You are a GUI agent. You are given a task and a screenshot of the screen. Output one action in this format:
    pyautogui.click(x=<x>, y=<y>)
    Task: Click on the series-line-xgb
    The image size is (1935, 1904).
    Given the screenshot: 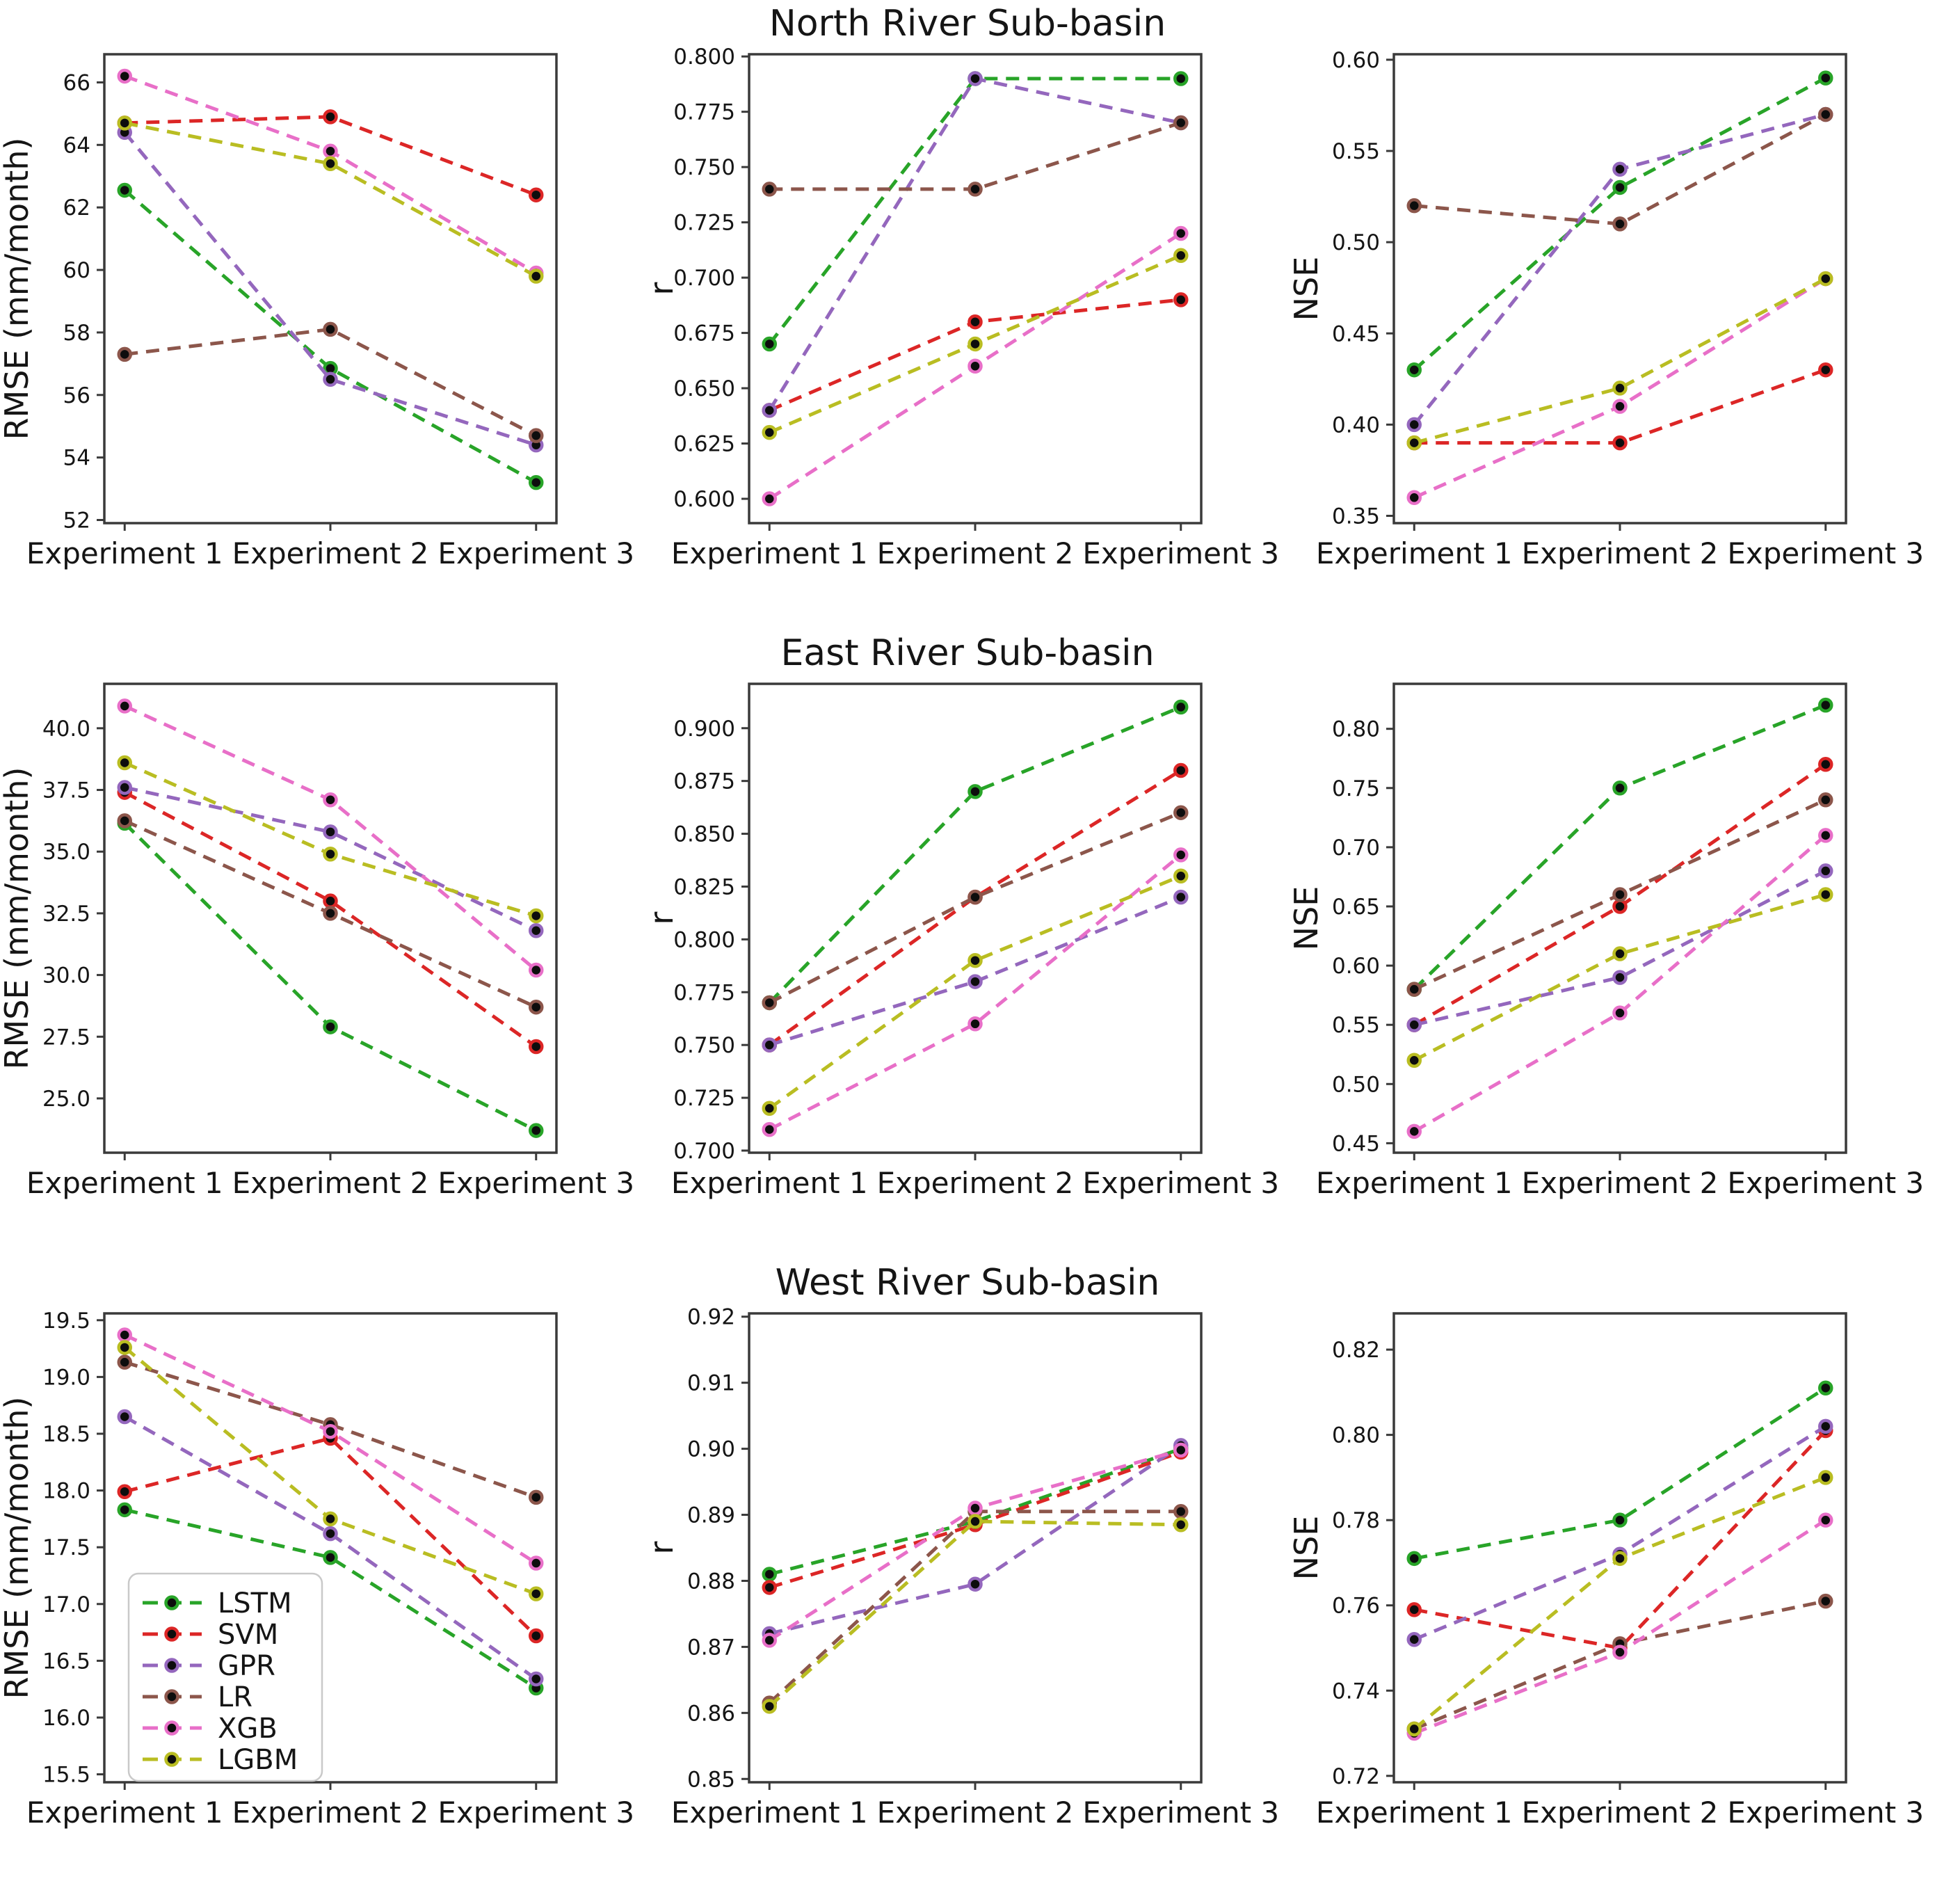 What is the action you would take?
    pyautogui.click(x=976, y=992)
    